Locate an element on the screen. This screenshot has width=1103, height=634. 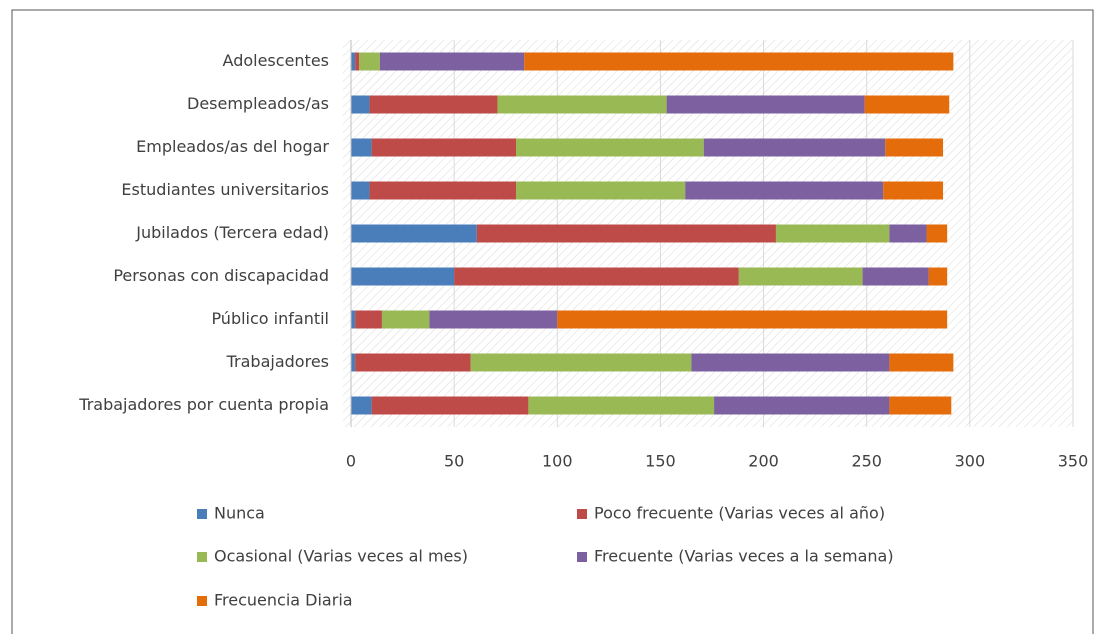
y-tick-label: Estudiantes universitarios is located at coordinates (225, 189).